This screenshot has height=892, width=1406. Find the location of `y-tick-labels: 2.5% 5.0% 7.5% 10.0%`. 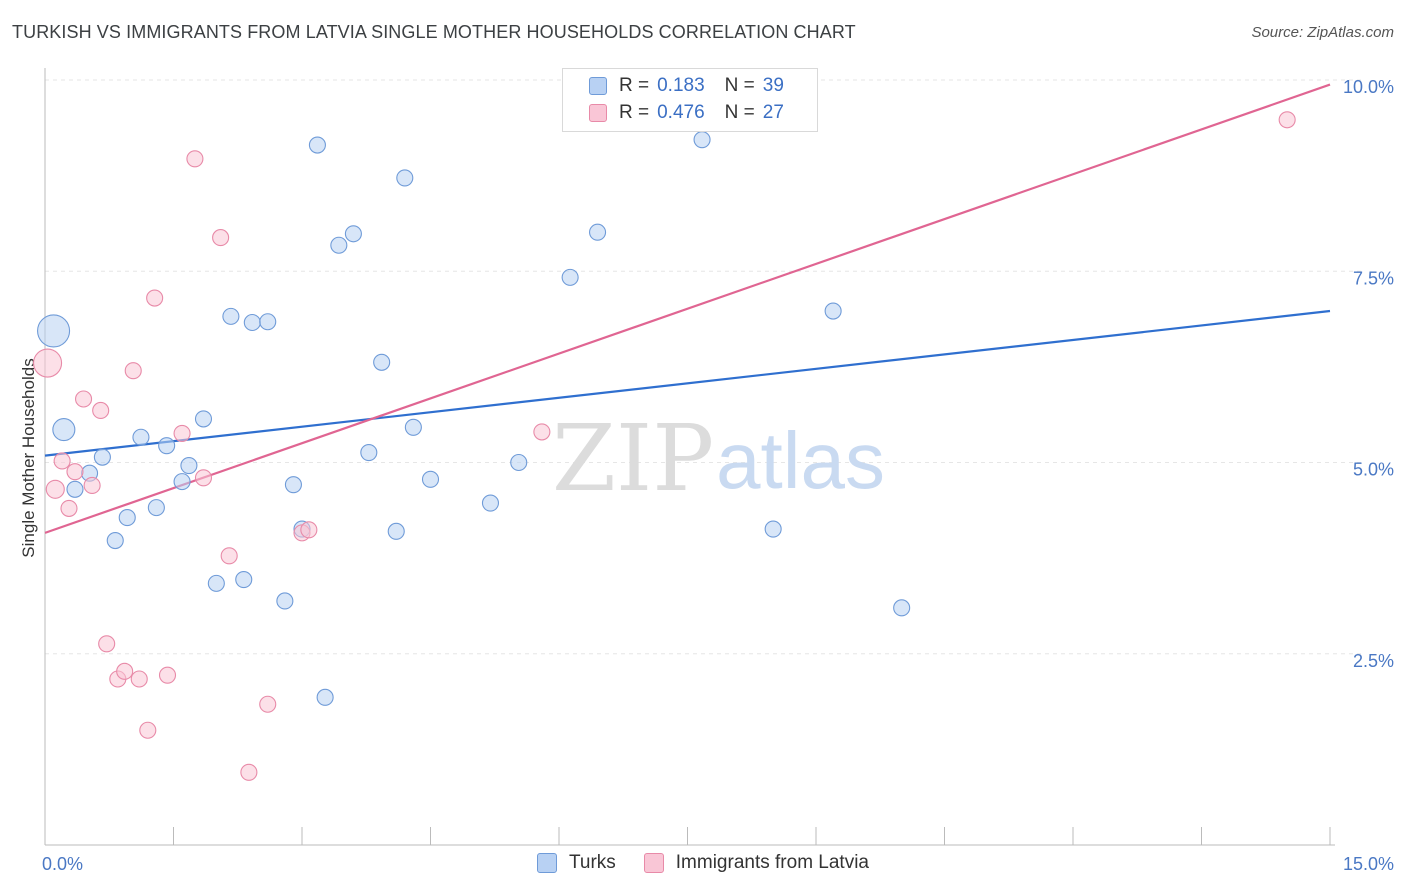

y-tick-labels: 2.5% 5.0% 7.5% 10.0% is located at coordinates (1368, 374).